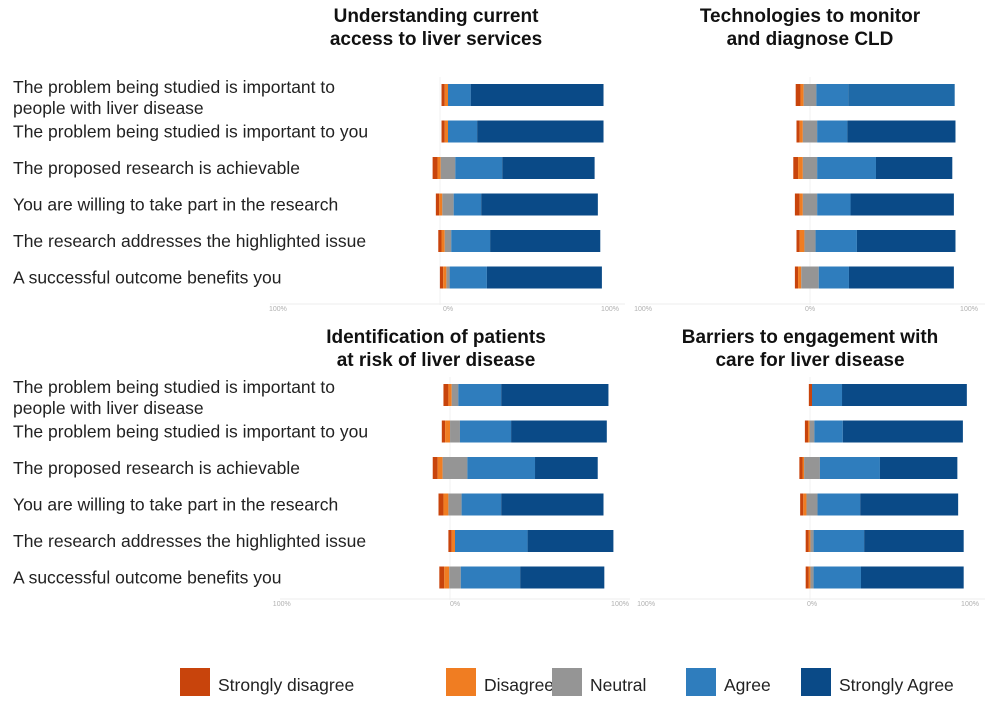 The width and height of the screenshot is (1000, 708). Describe the element at coordinates (461, 682) in the screenshot. I see `legend-swatch-disagree` at that location.